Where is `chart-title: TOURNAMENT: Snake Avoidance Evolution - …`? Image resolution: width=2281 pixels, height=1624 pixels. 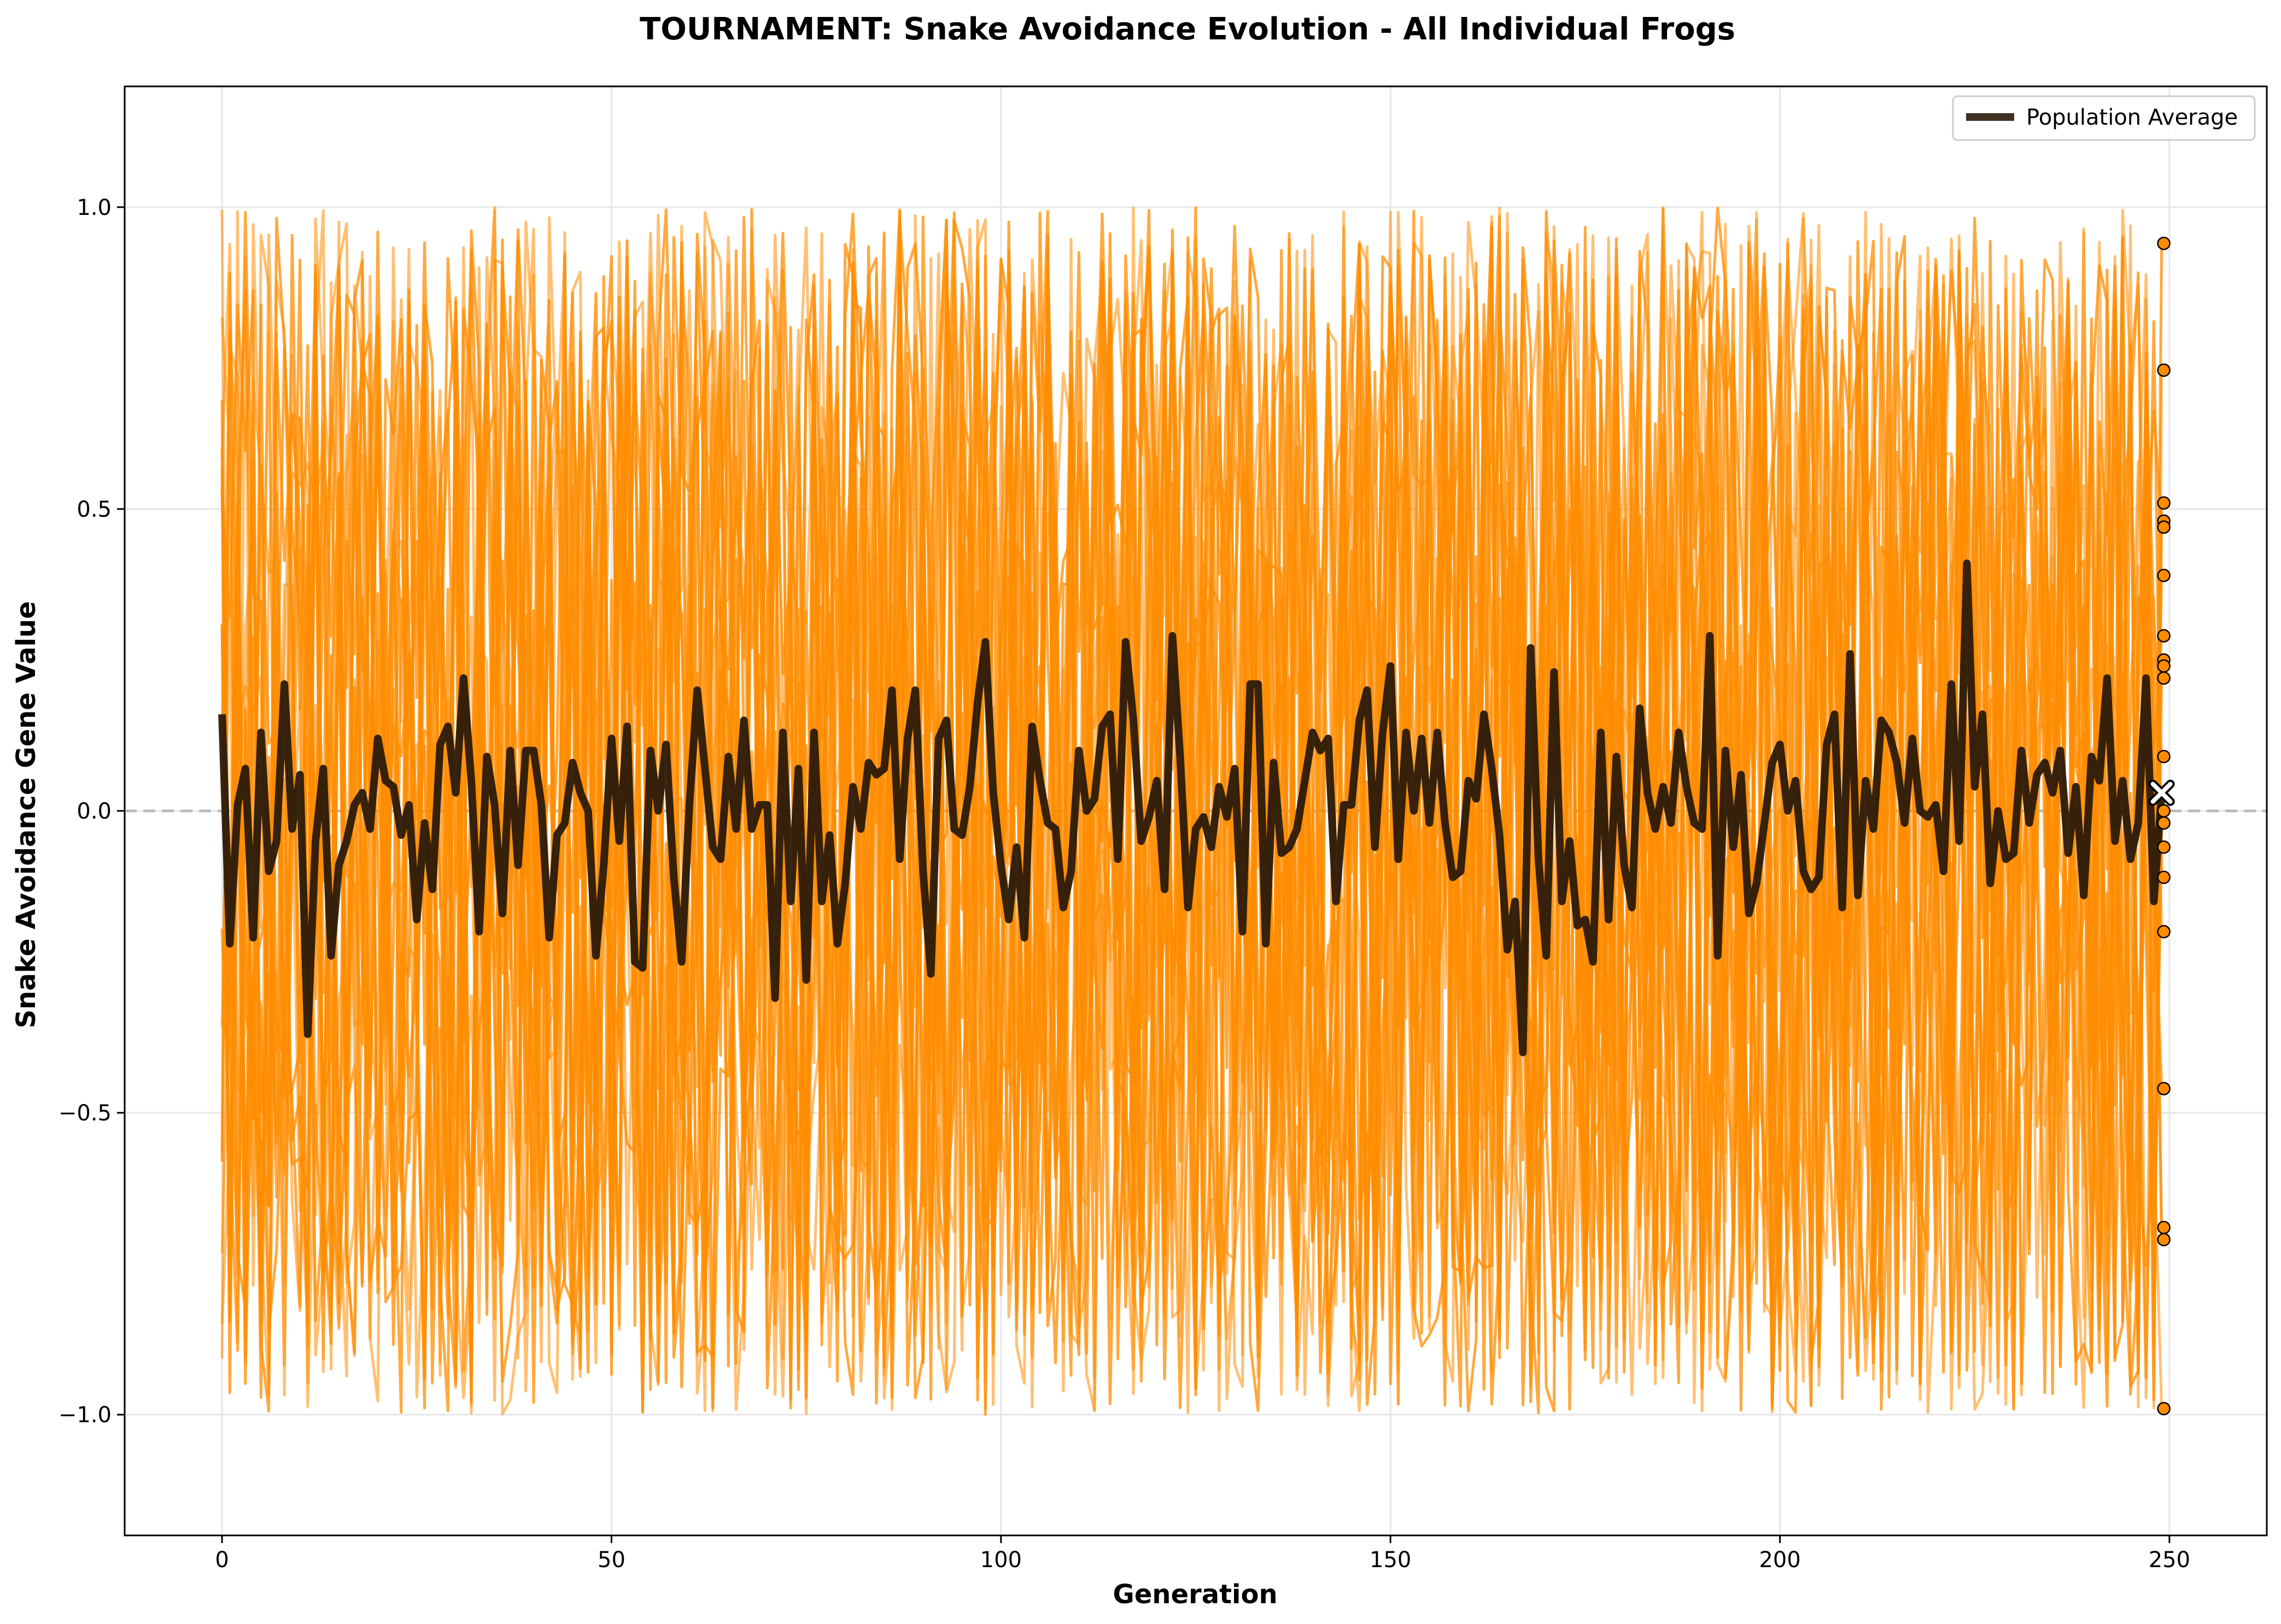 chart-title: TOURNAMENT: Snake Avoidance Evolution - … is located at coordinates (1187, 29).